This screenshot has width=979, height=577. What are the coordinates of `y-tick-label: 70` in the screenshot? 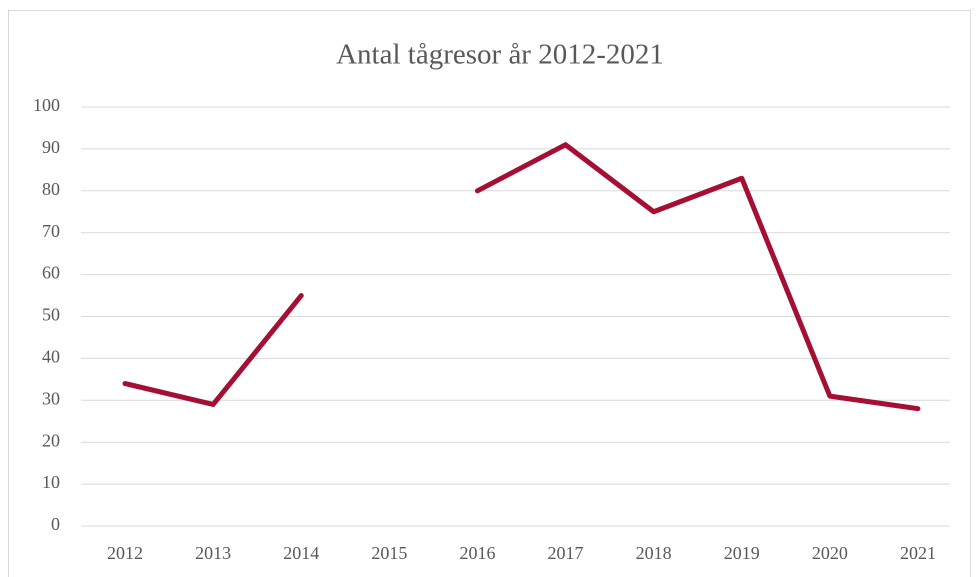 It's located at (51, 231).